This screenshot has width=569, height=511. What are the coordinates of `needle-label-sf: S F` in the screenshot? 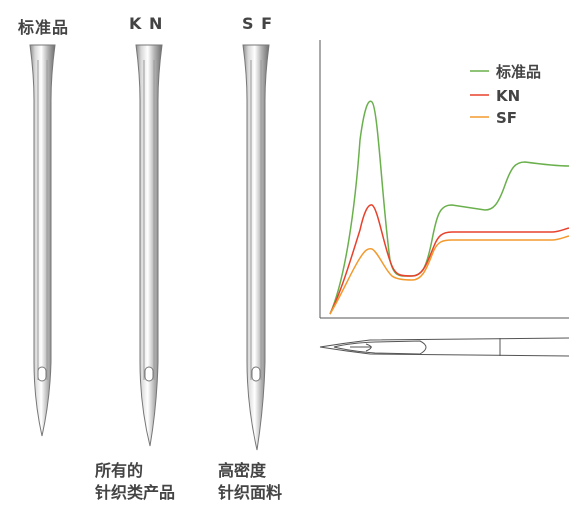 It's located at (258, 23).